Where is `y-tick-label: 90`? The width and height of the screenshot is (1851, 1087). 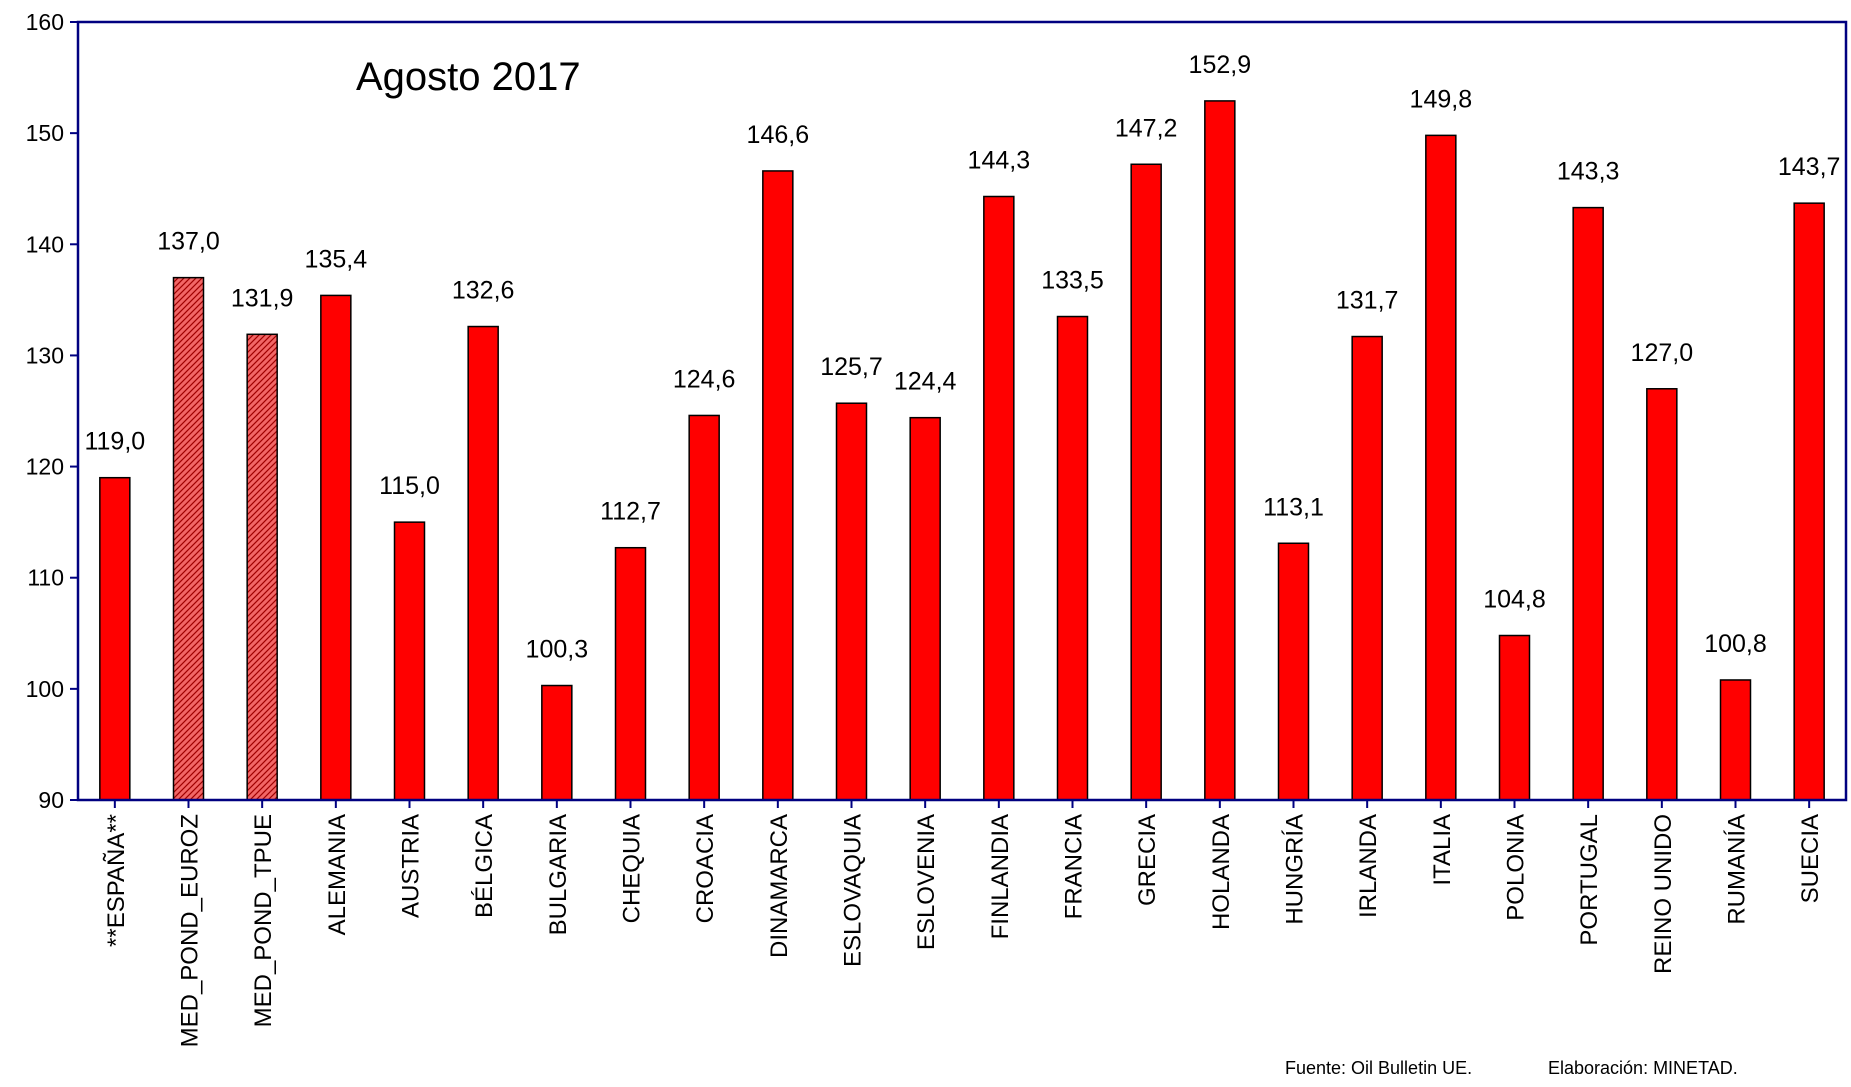
y-tick-label: 90 is located at coordinates (51, 800).